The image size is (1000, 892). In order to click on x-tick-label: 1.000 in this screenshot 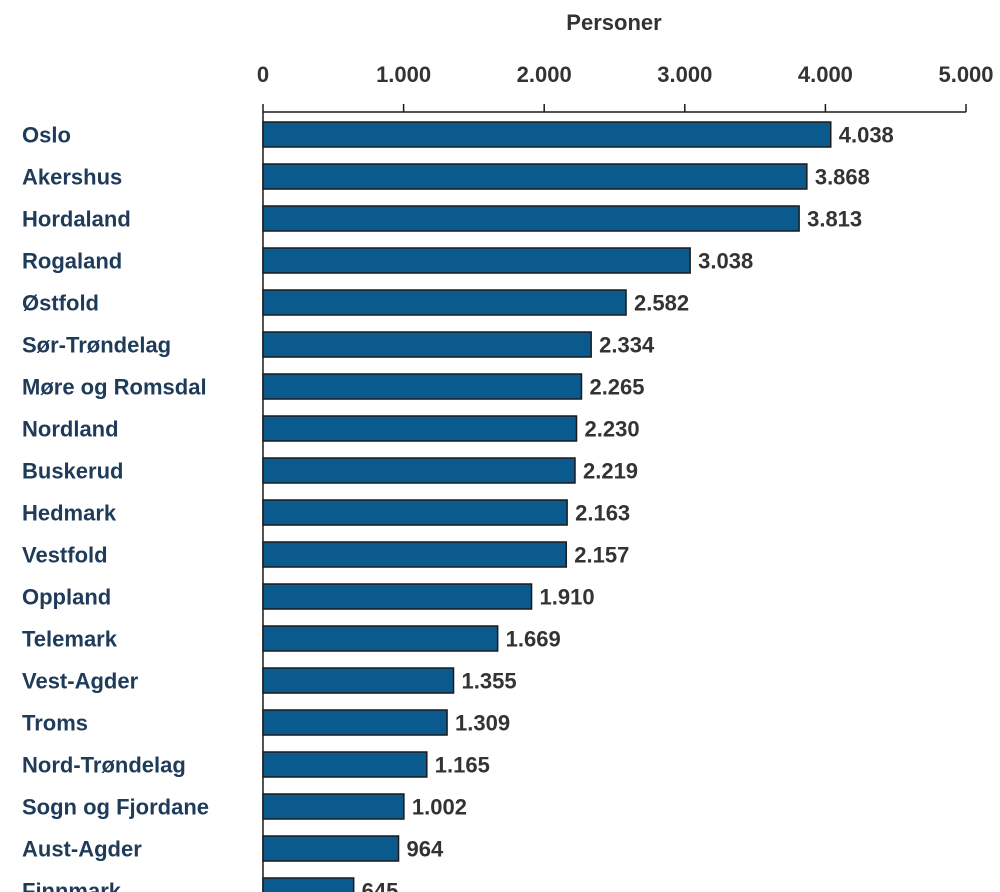, I will do `click(403, 74)`.